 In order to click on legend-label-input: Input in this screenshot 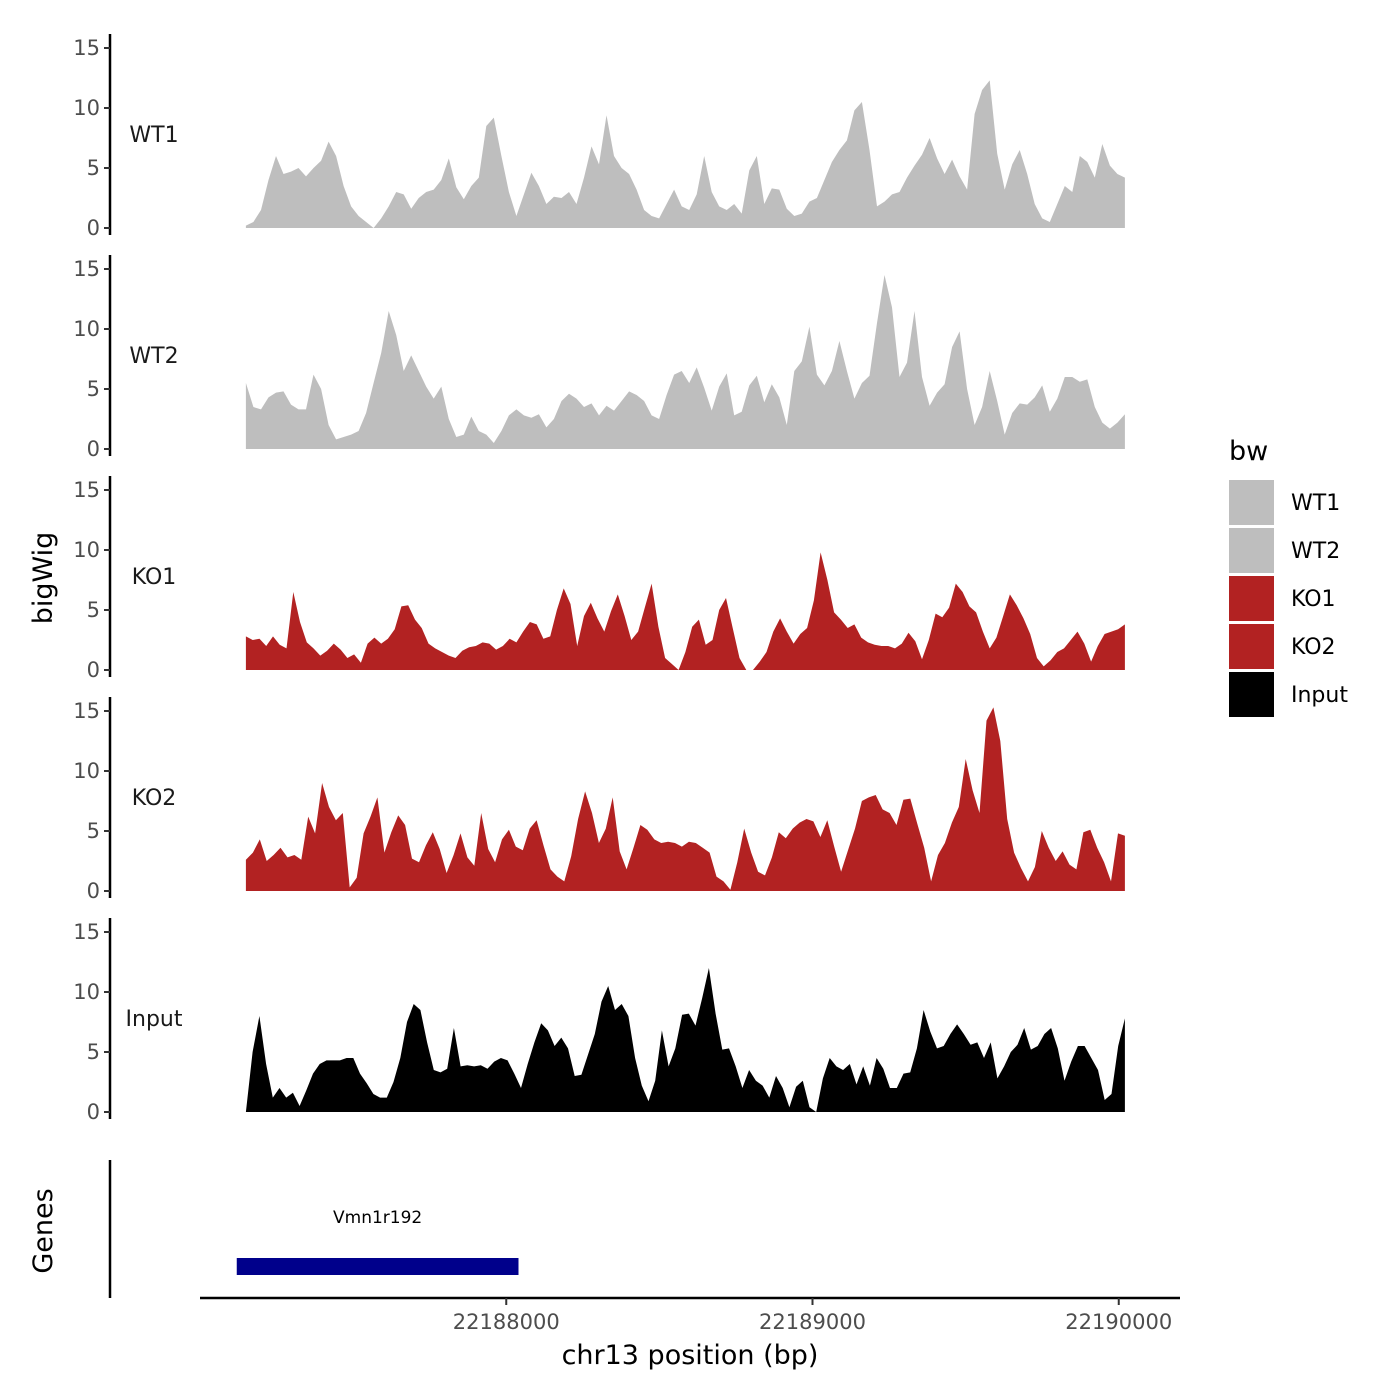, I will do `click(1319, 695)`.